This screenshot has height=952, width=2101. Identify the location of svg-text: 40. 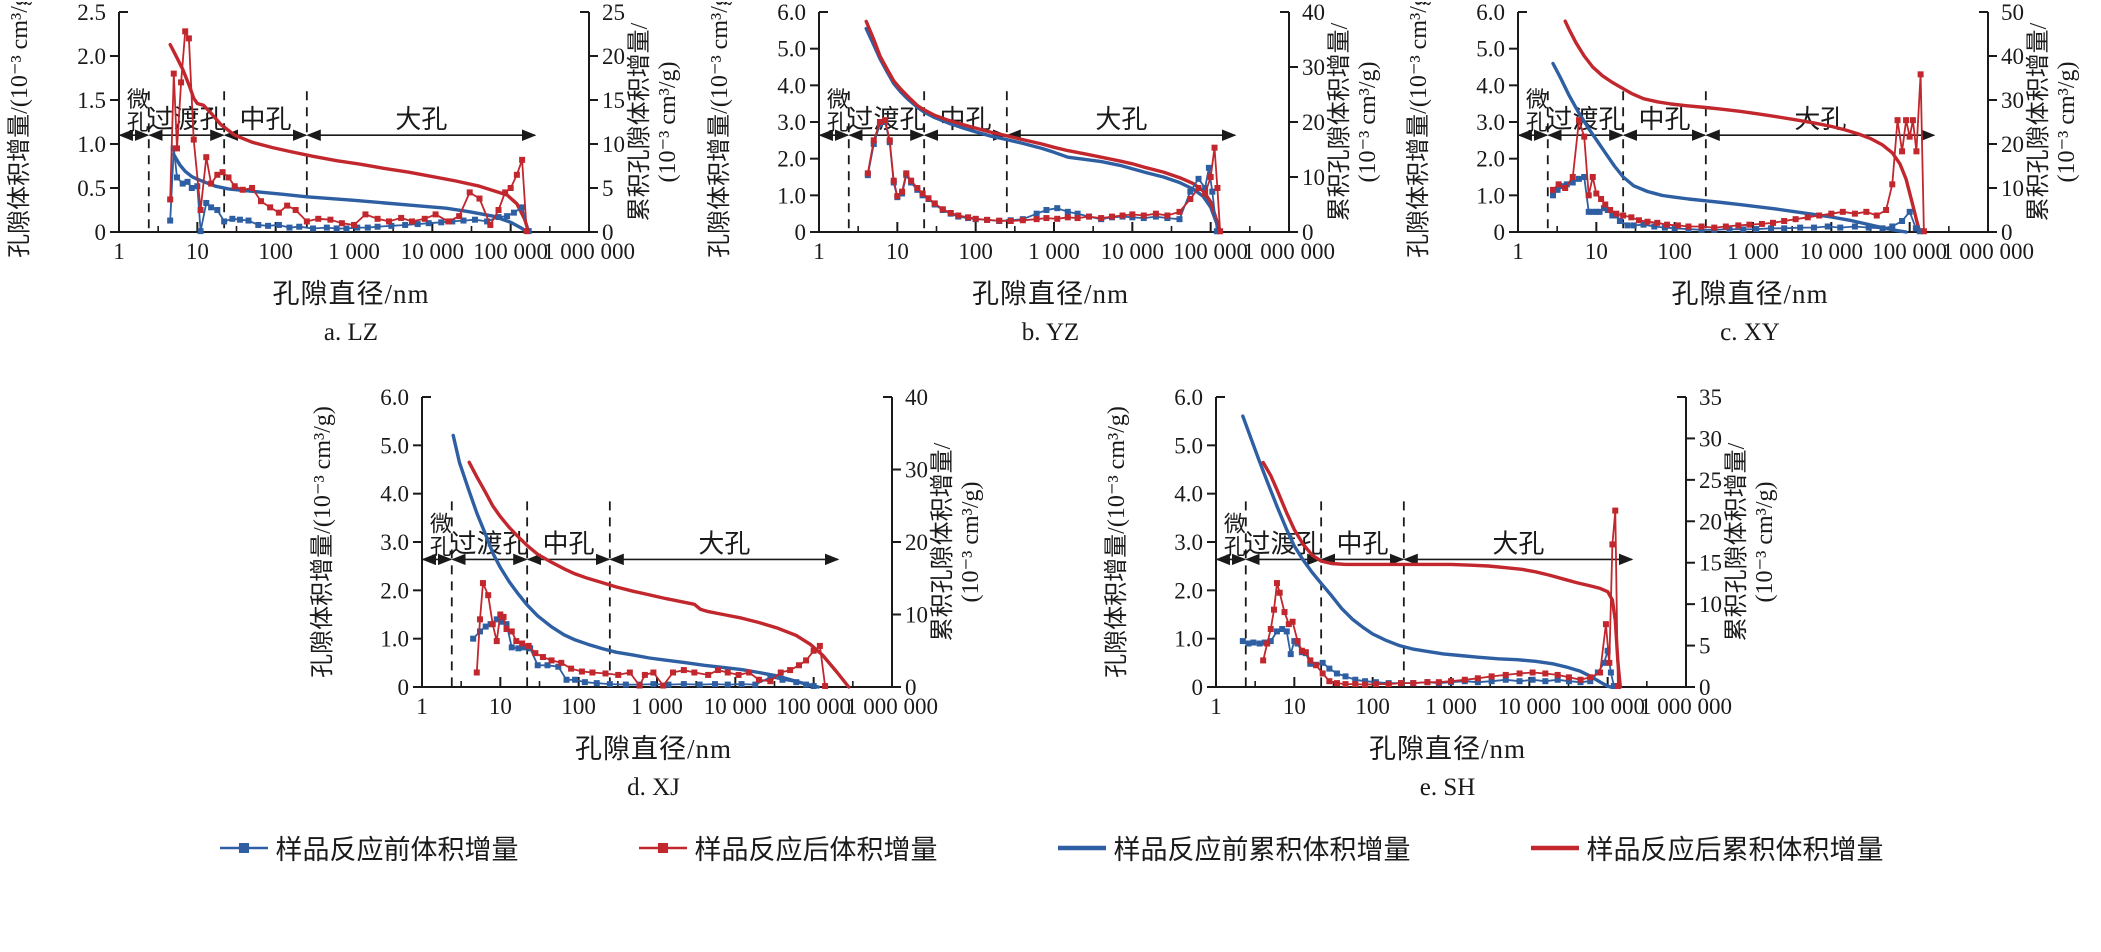
(916, 398).